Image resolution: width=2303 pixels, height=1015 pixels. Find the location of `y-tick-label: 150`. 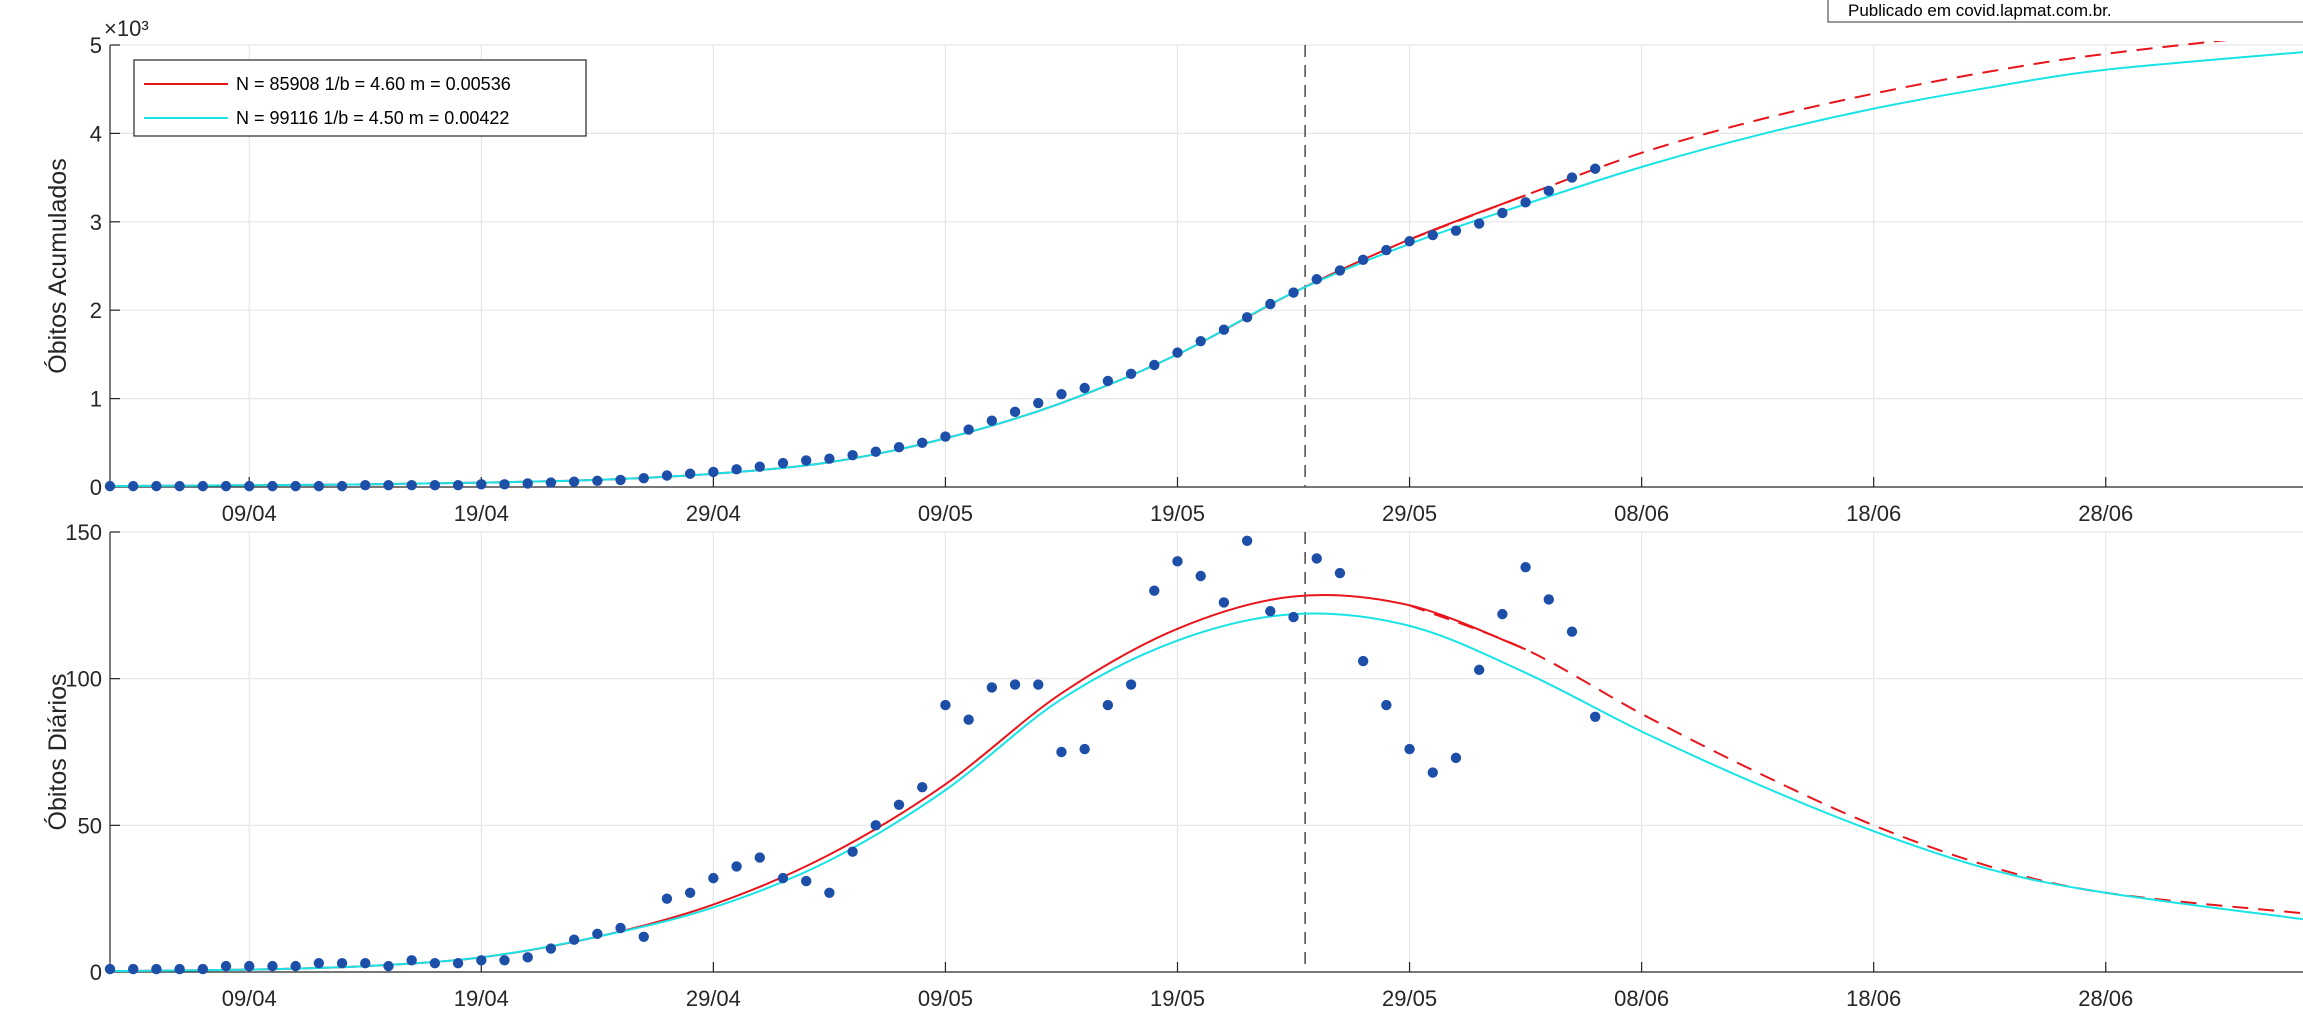

y-tick-label: 150 is located at coordinates (83, 532).